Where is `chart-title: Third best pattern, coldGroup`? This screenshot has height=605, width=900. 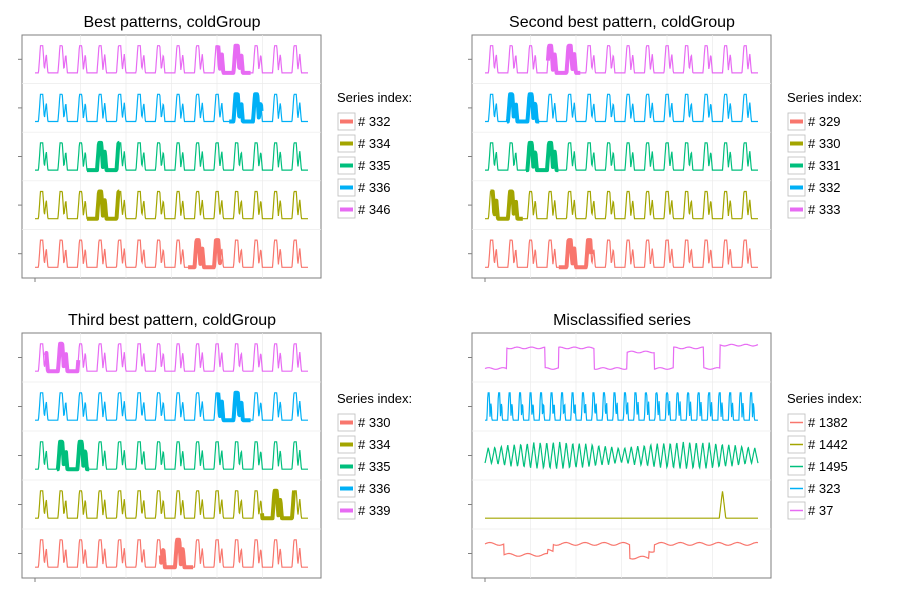
chart-title: Third best pattern, coldGroup is located at coordinates (172, 320).